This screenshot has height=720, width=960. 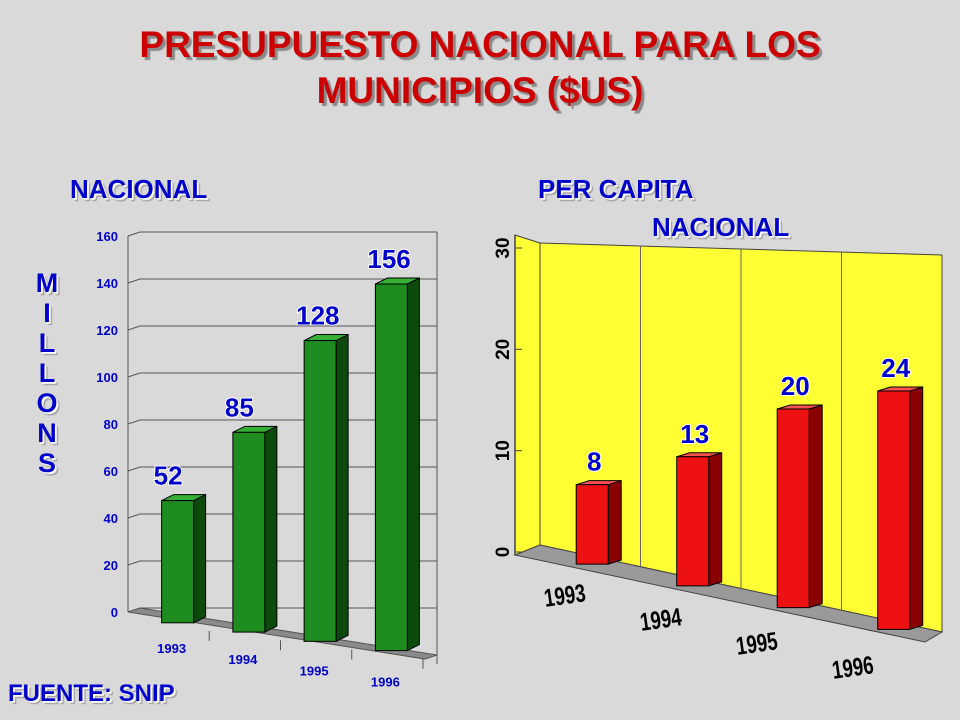 I want to click on source-note: FUENTE: SNIP, so click(x=91, y=693).